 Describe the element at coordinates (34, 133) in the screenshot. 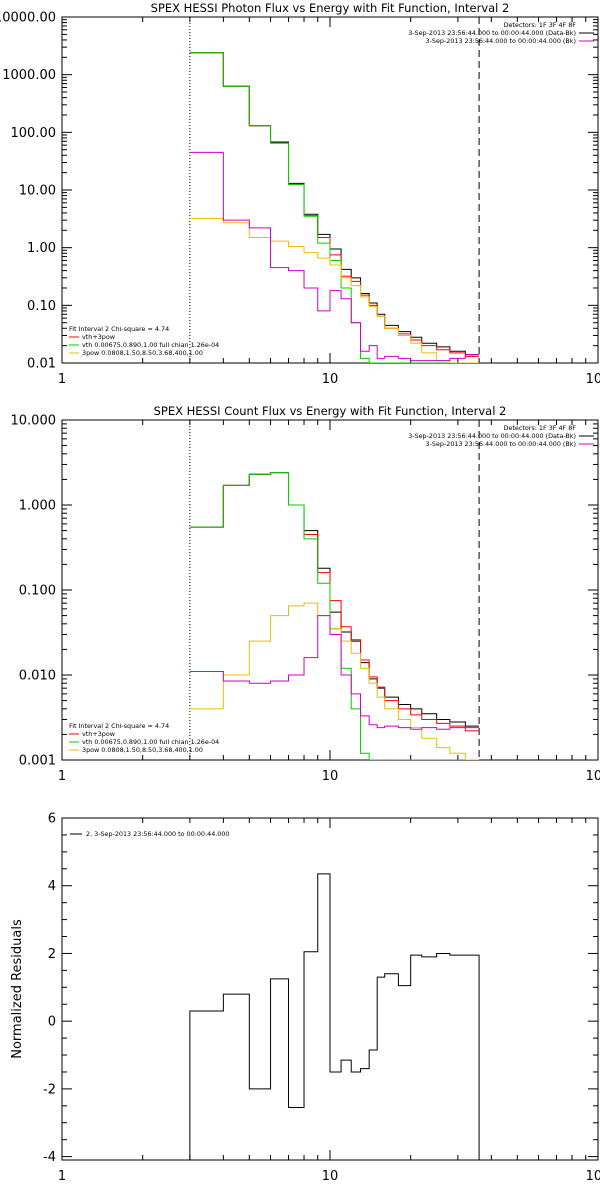

I see `y-tick-label: 100.00` at that location.